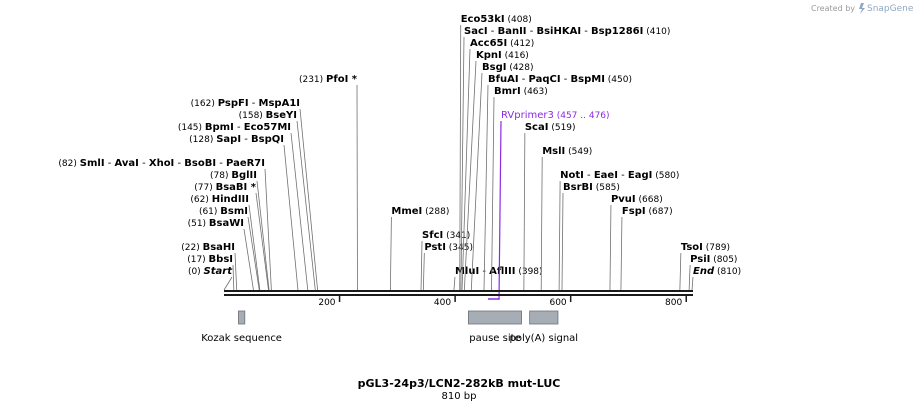 The image size is (917, 411). I want to click on site-bbsi: (17) BbsI, so click(211, 272).